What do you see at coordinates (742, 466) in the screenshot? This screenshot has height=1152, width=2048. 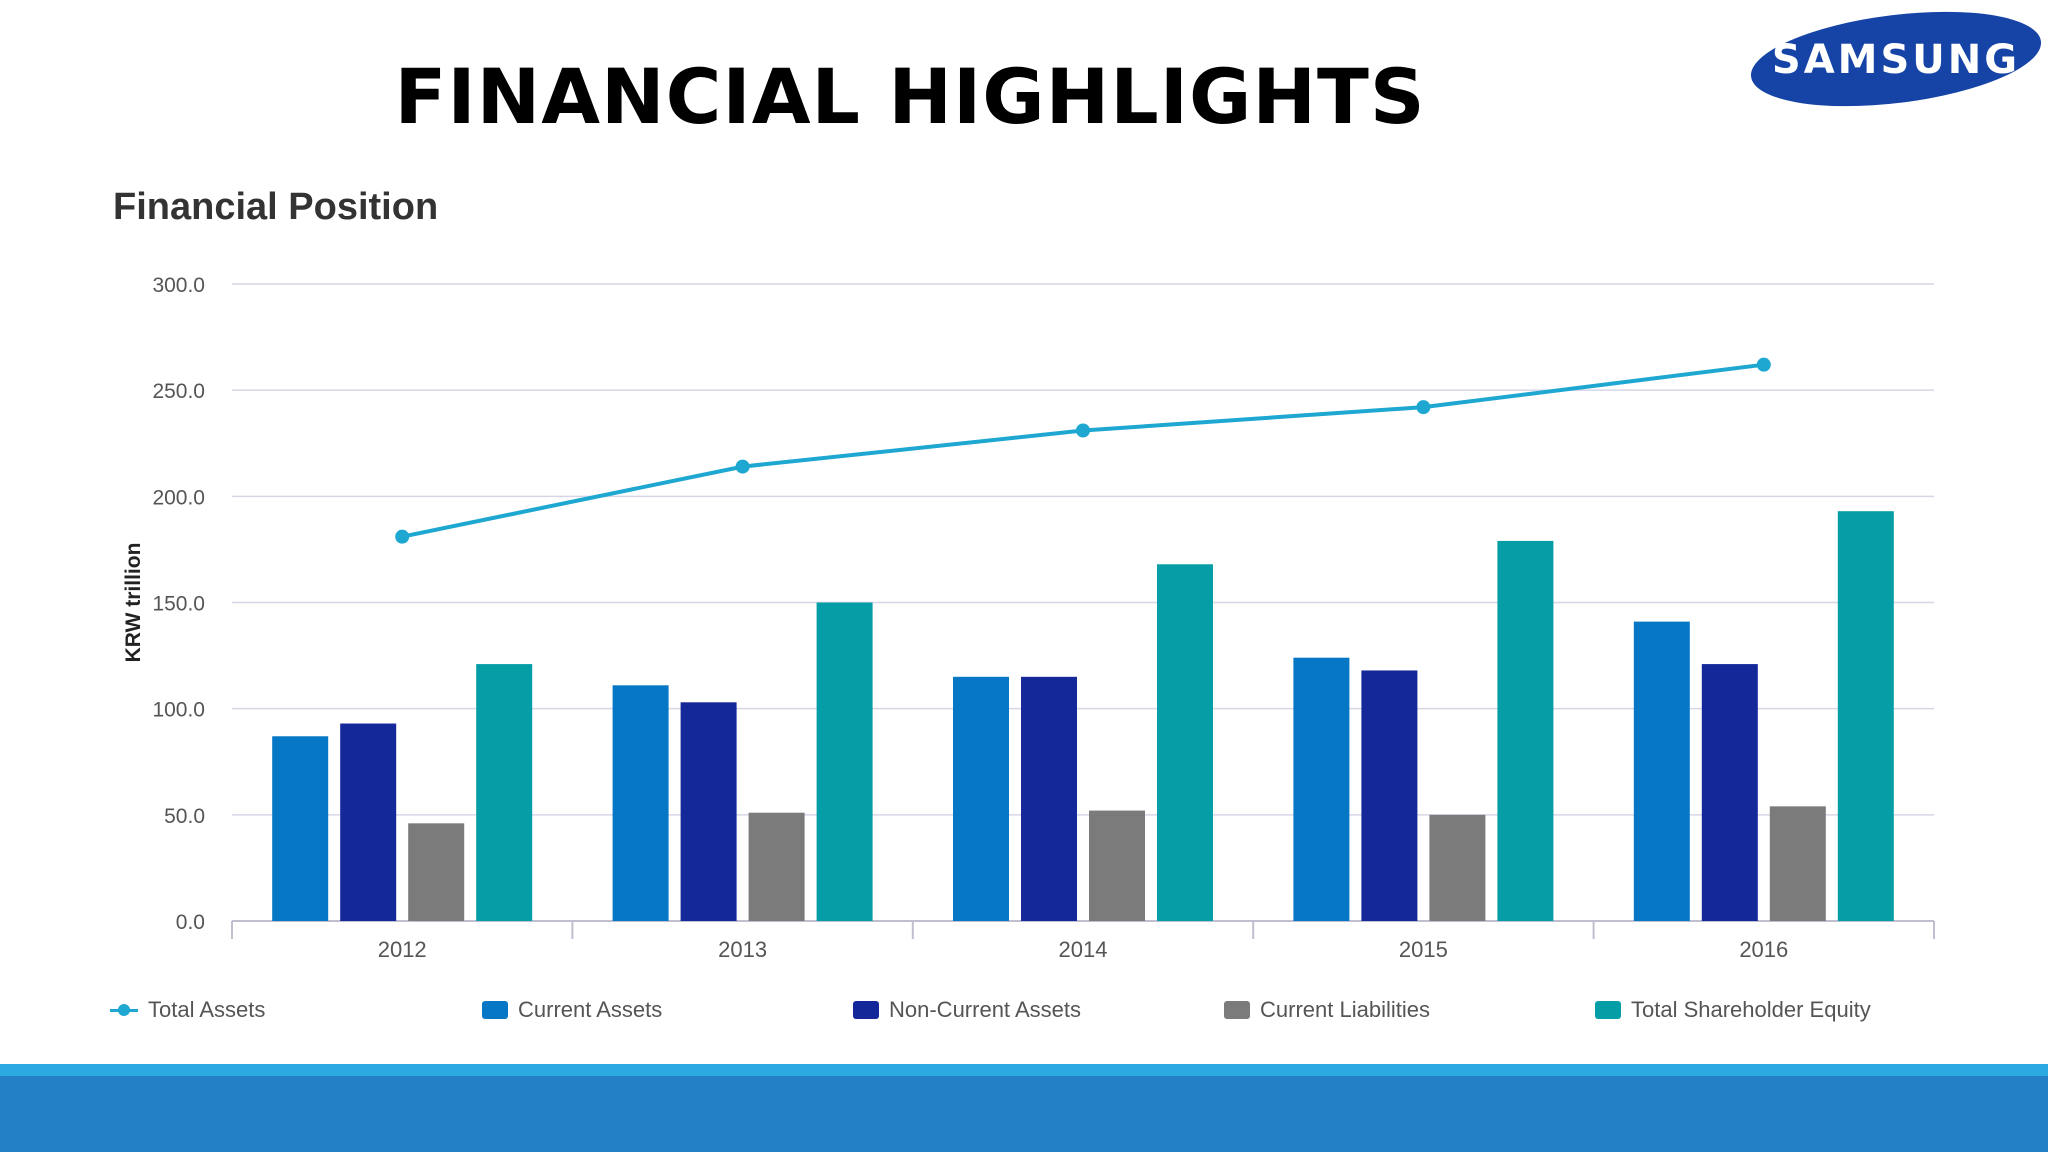 I see `point-total-assets-2013` at bounding box center [742, 466].